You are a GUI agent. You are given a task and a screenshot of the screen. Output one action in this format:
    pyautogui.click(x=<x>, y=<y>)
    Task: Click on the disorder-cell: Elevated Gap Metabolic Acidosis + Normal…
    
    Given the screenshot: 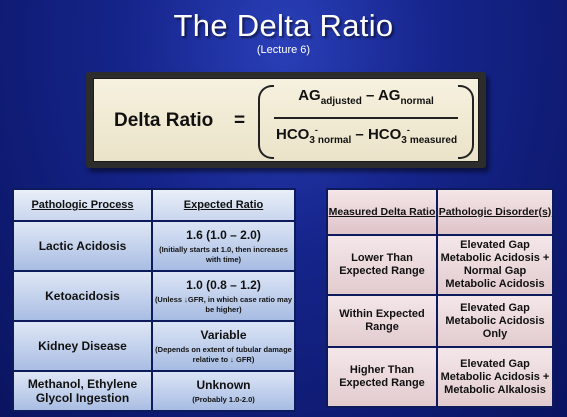 What is the action you would take?
    pyautogui.click(x=495, y=265)
    